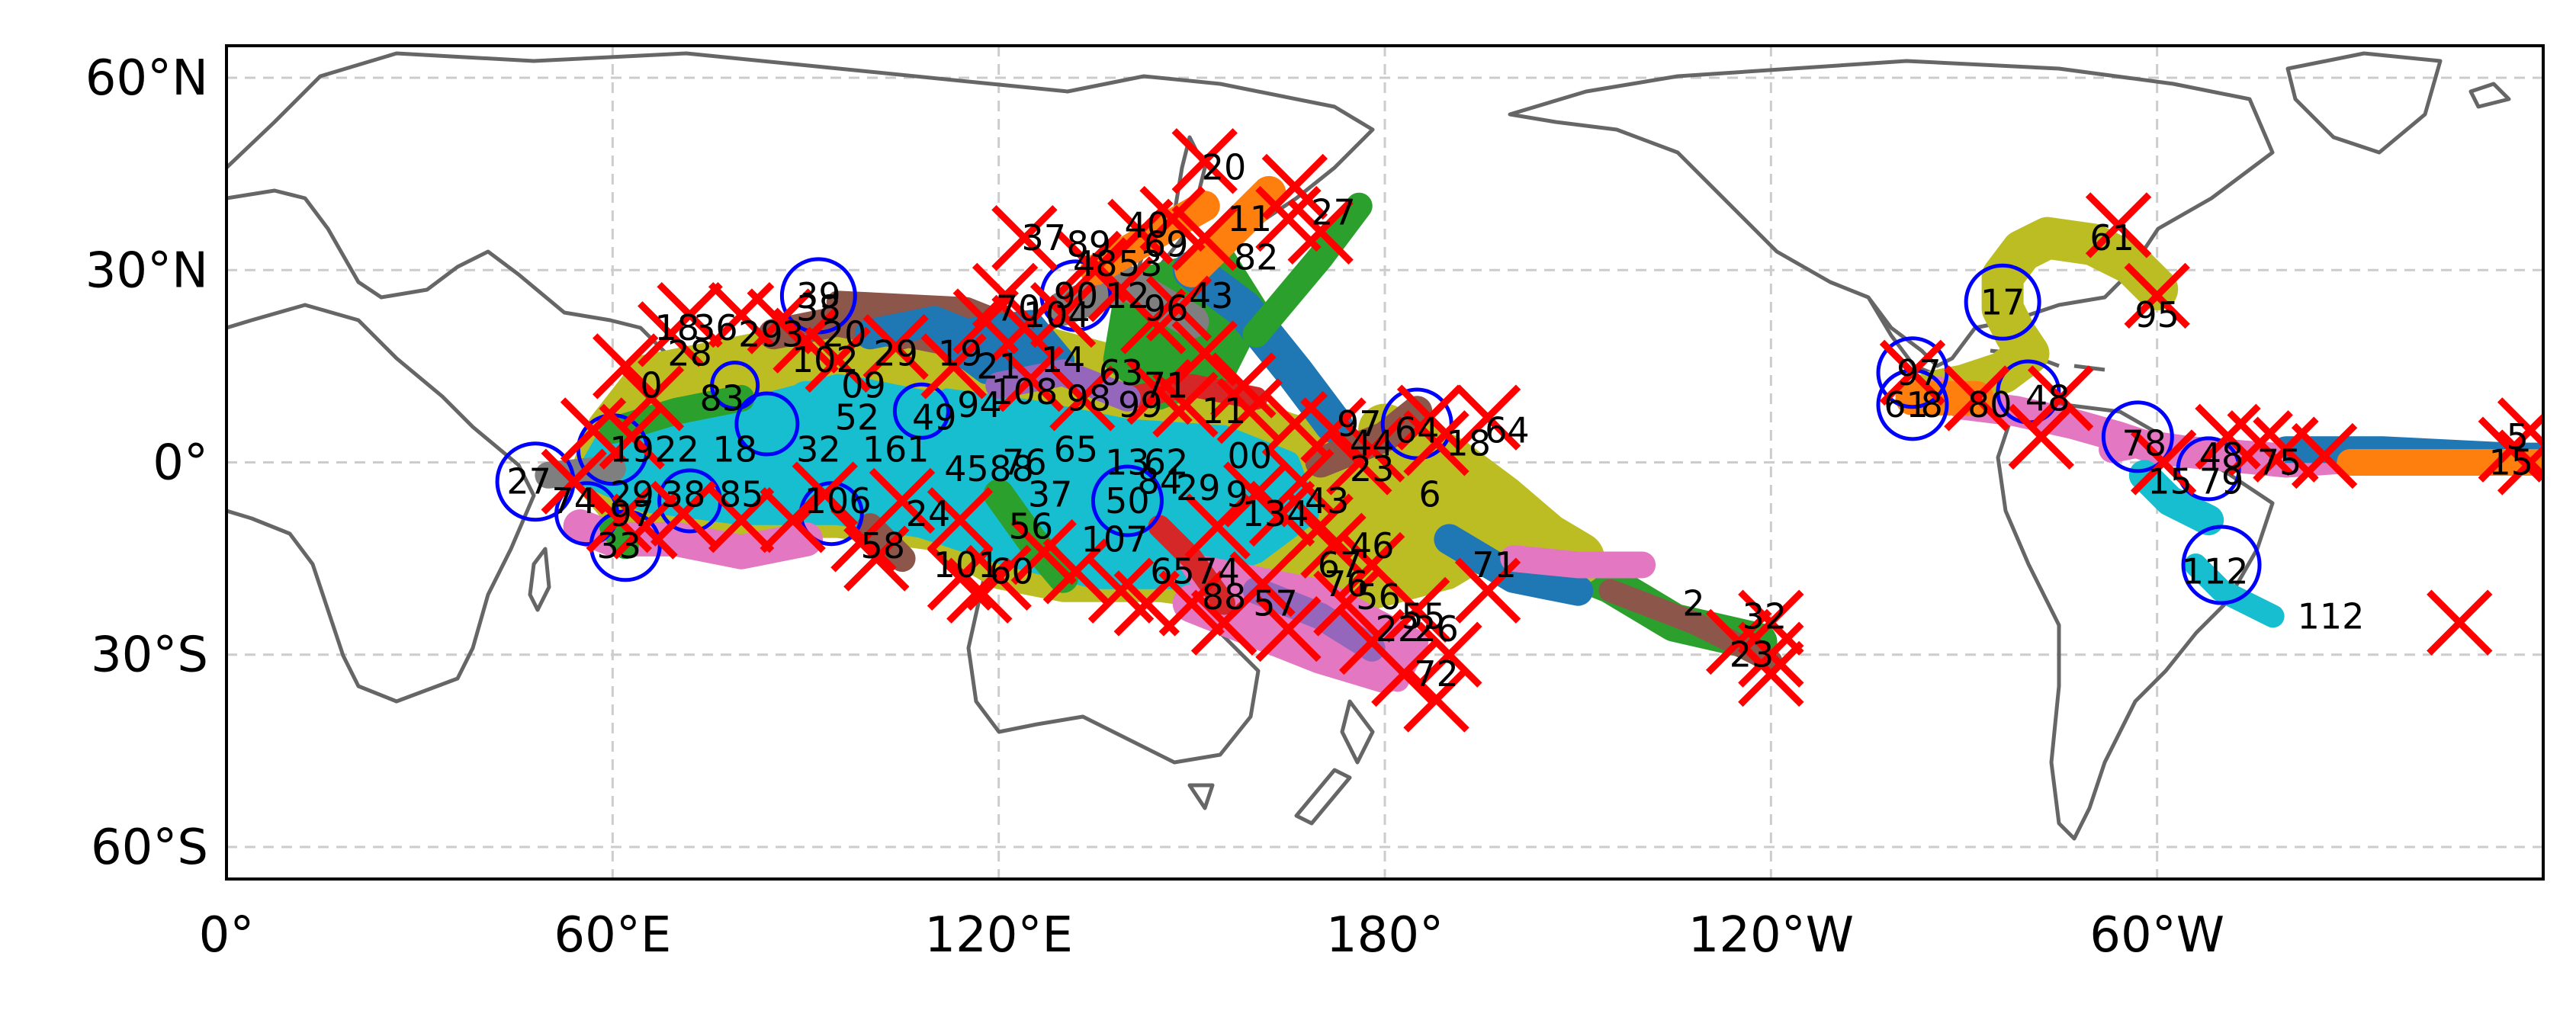  What do you see at coordinates (539, 579) in the screenshot?
I see `madagascar-outline` at bounding box center [539, 579].